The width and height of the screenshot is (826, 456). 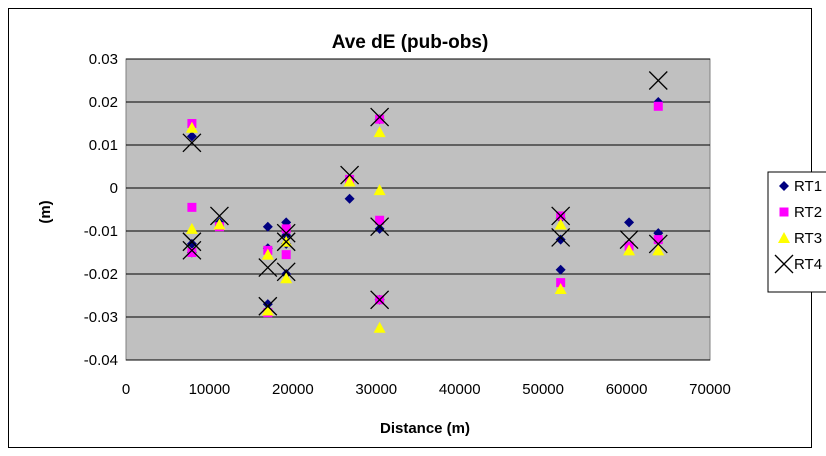 What do you see at coordinates (103, 145) in the screenshot?
I see `y-tick-label: 0.01` at bounding box center [103, 145].